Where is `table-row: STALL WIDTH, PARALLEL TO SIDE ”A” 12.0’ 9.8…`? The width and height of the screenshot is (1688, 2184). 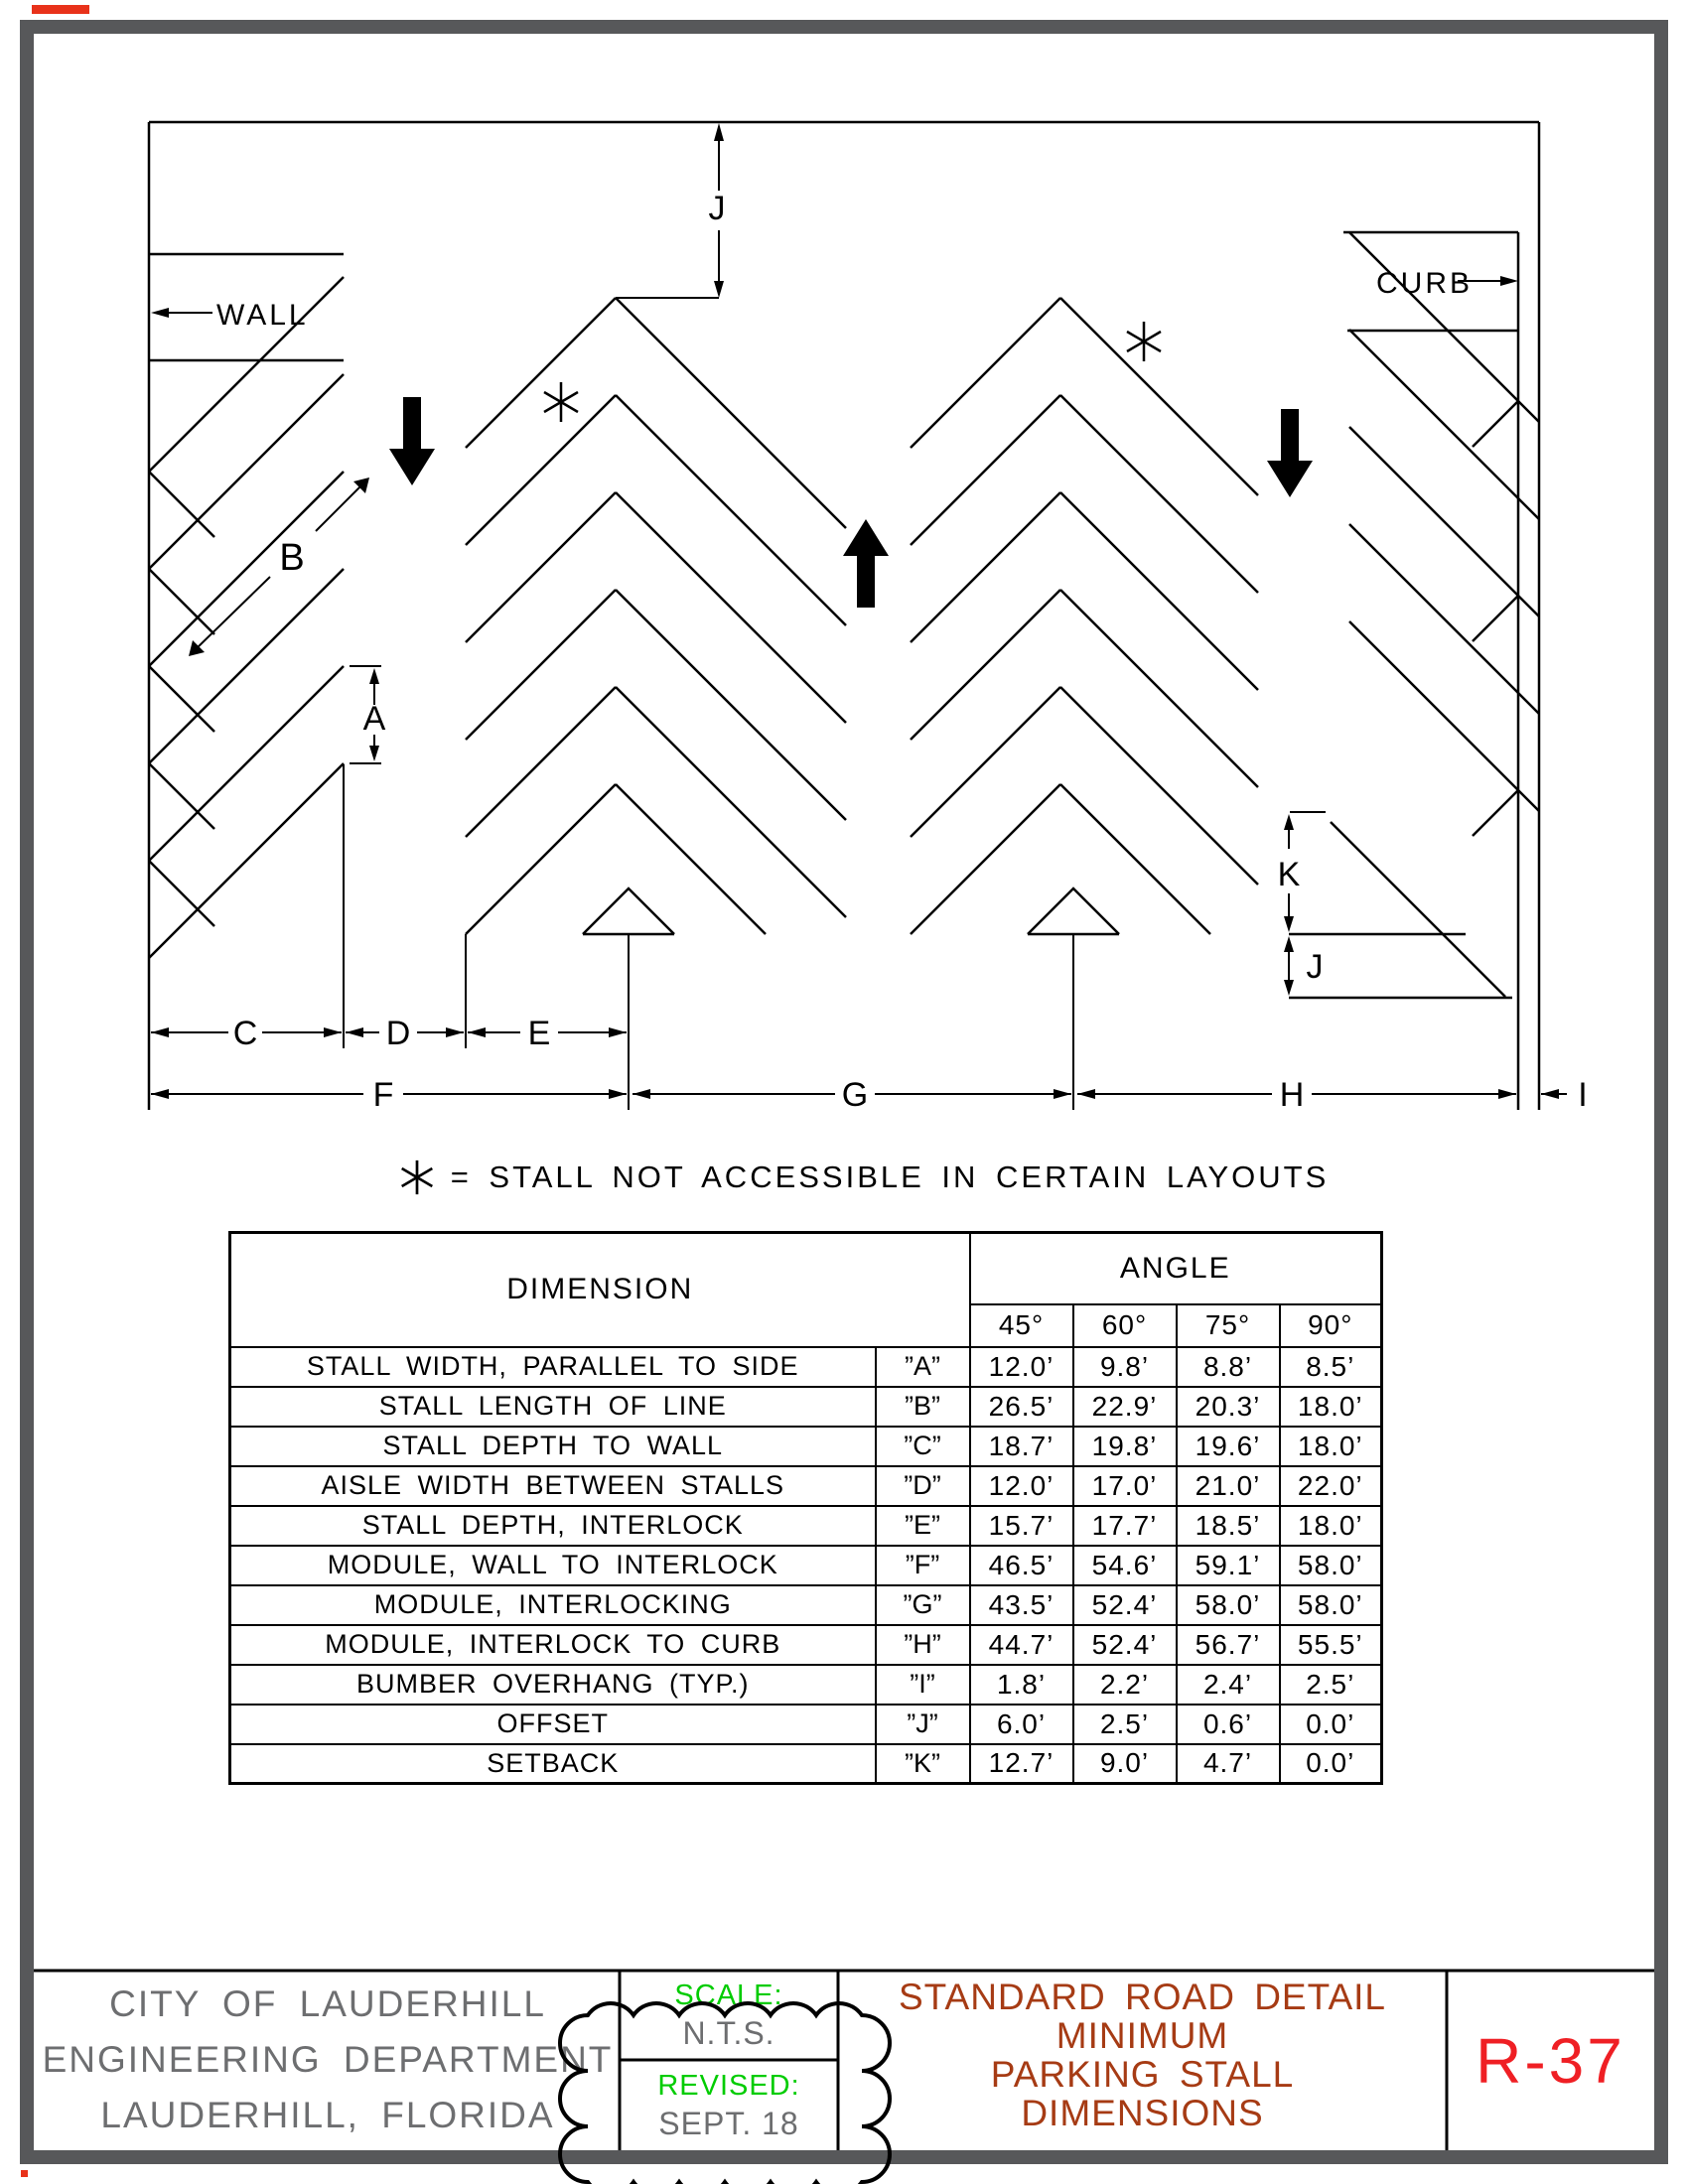
table-row: STALL WIDTH, PARALLEL TO SIDE ”A” 12.0’ 9.8… is located at coordinates (805, 1366).